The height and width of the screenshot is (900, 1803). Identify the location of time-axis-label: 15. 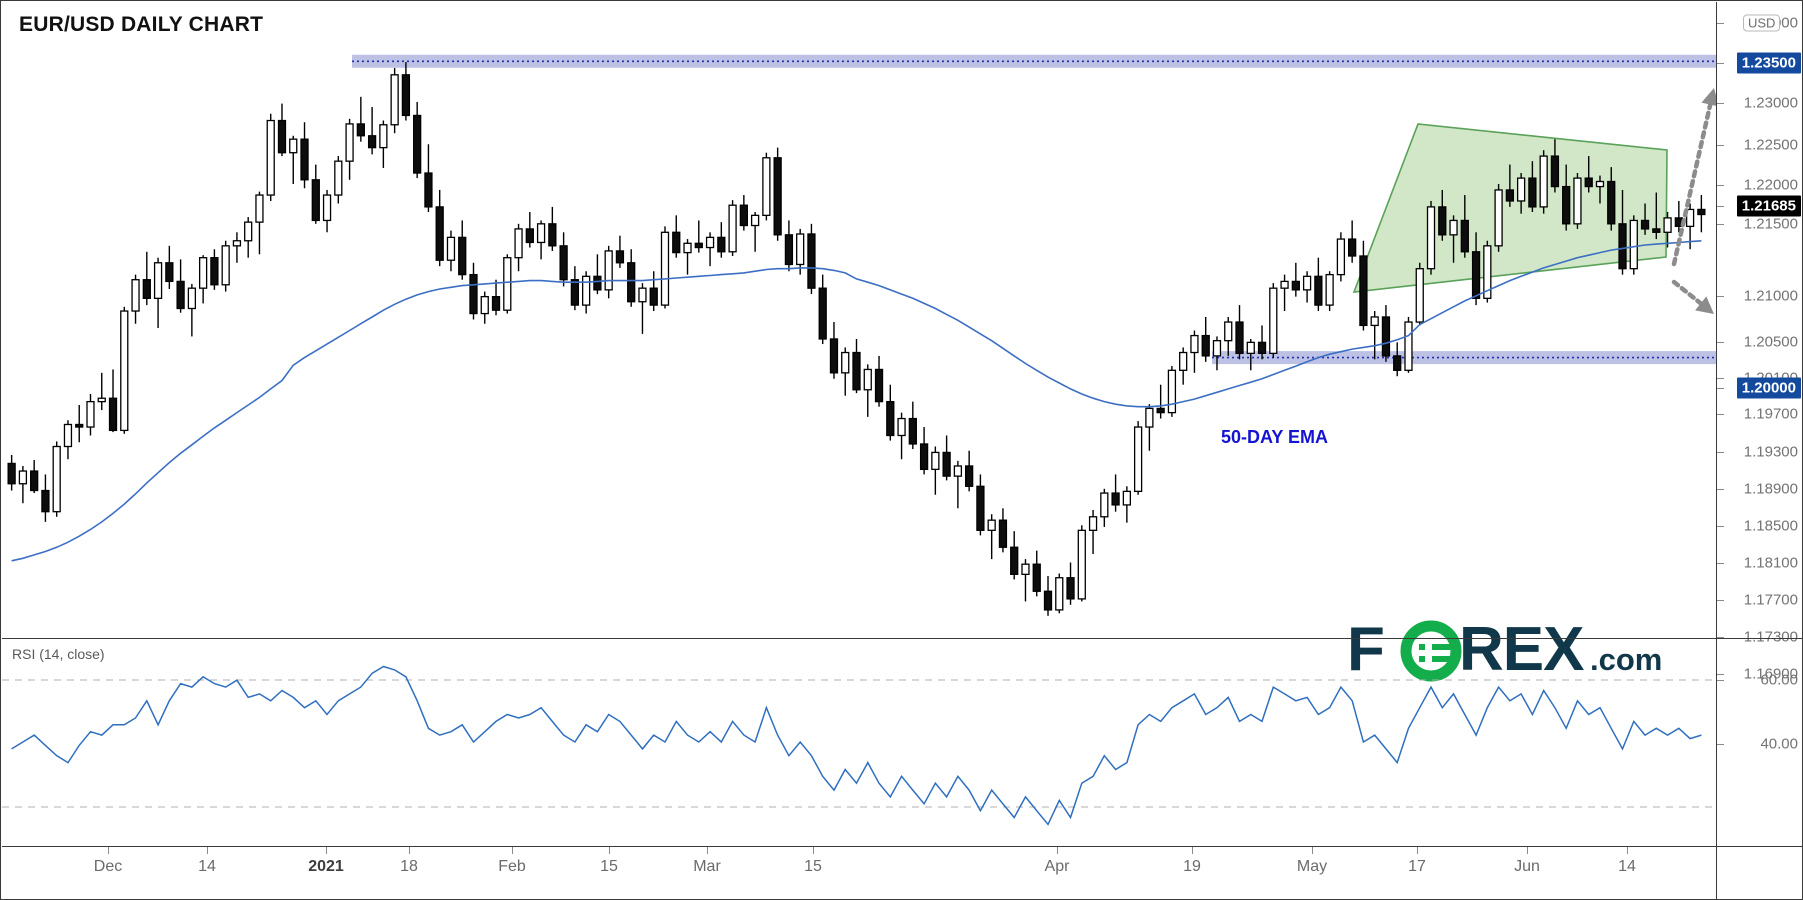
(813, 866).